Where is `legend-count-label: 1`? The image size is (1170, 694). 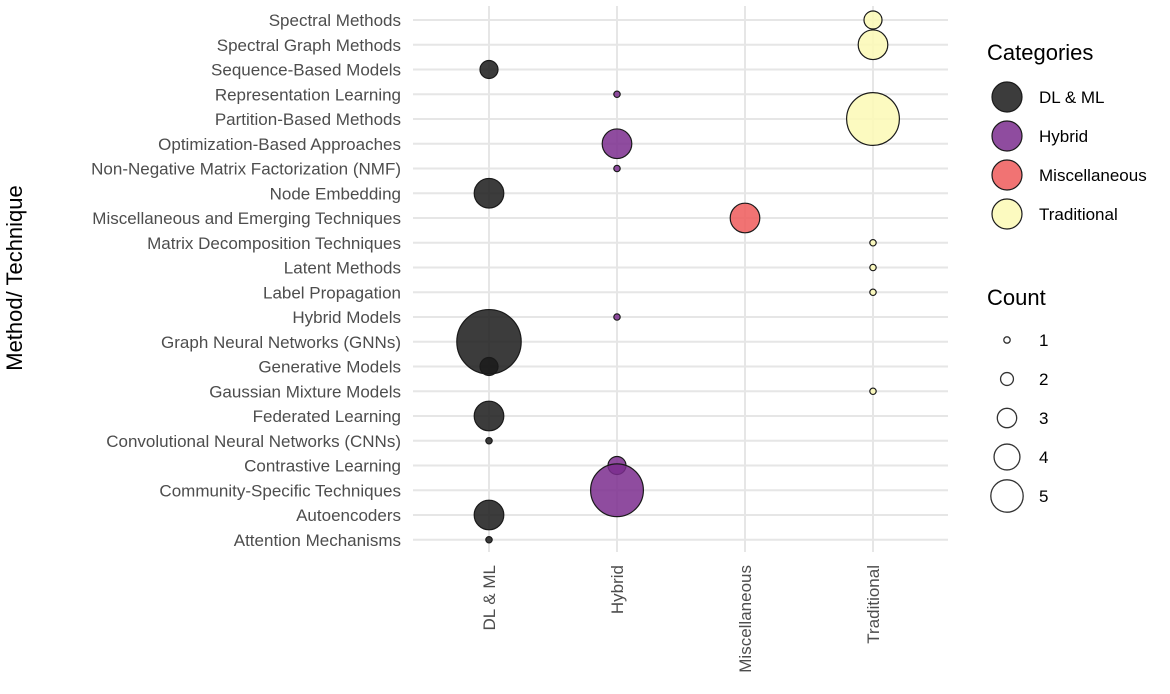 legend-count-label: 1 is located at coordinates (1043, 340).